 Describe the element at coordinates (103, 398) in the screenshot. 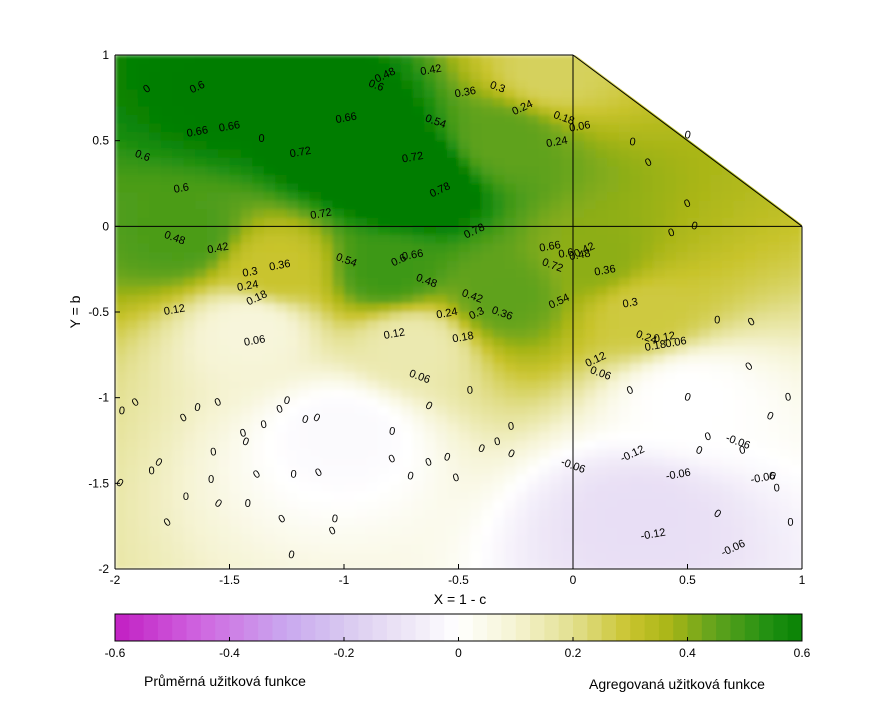

I see `y-tick-label: -1` at that location.